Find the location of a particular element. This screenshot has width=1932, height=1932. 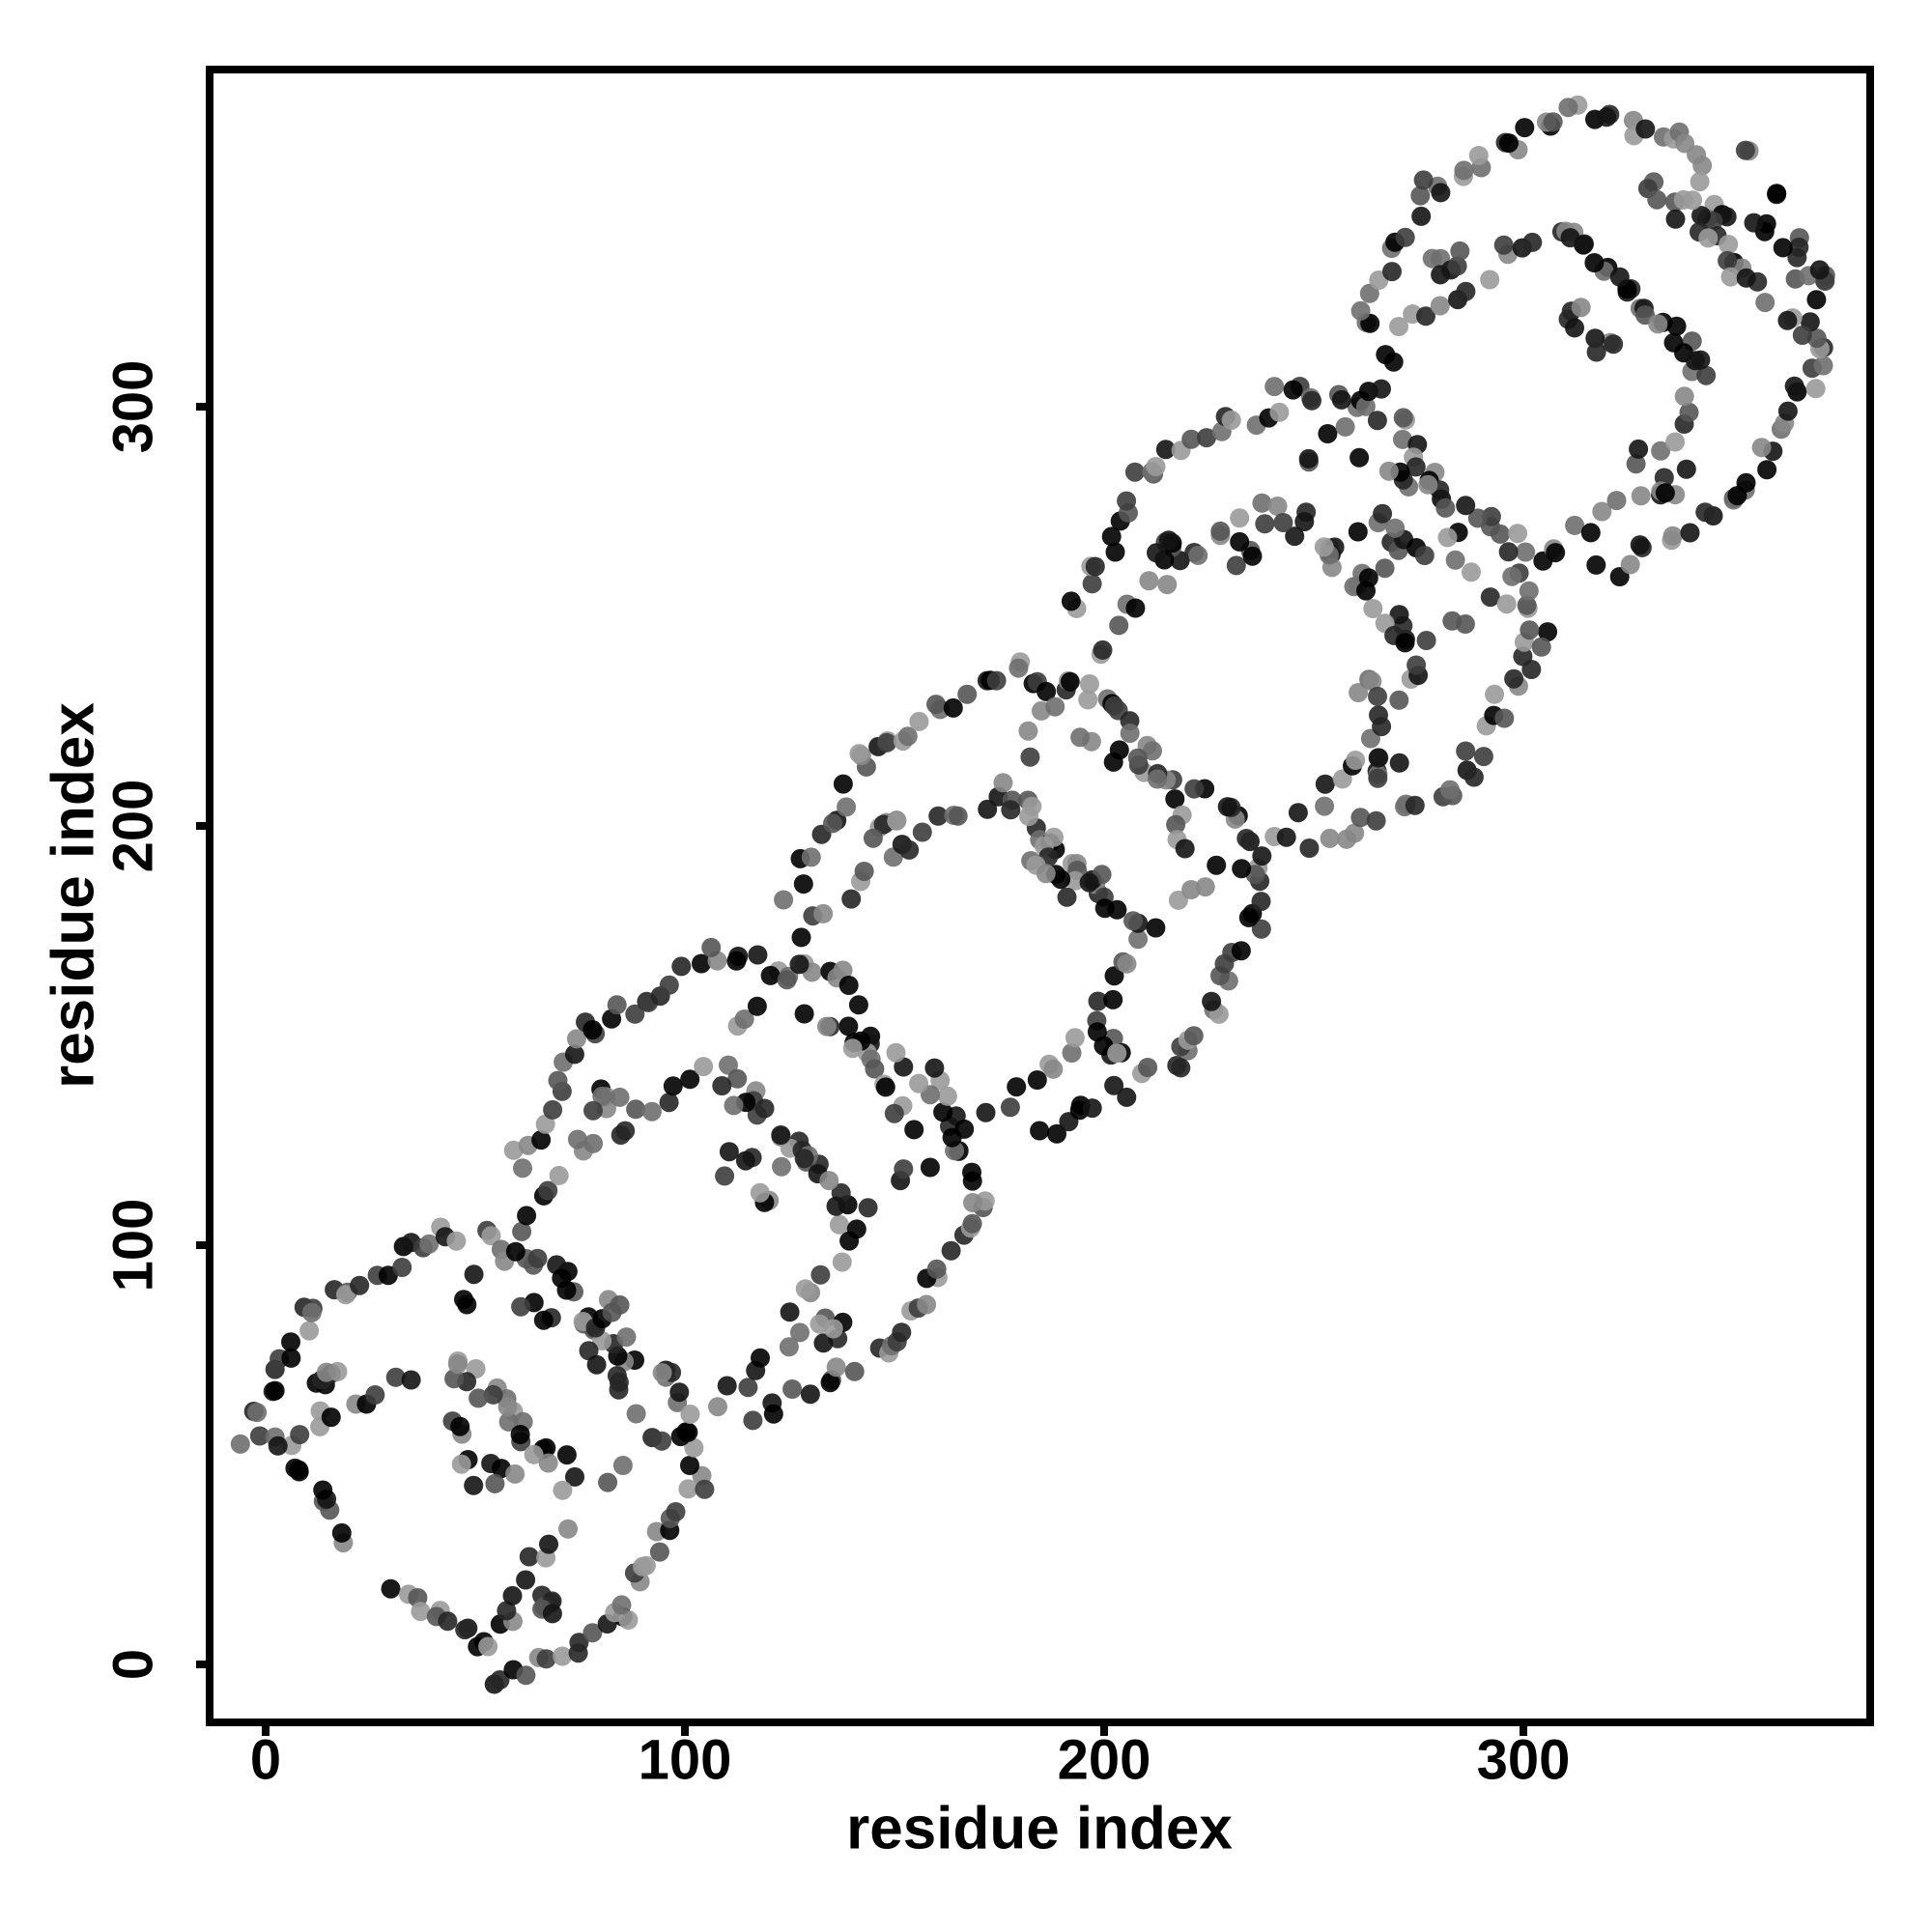

x-axis-ticks: 0 100 200 300 is located at coordinates (910, 1757).